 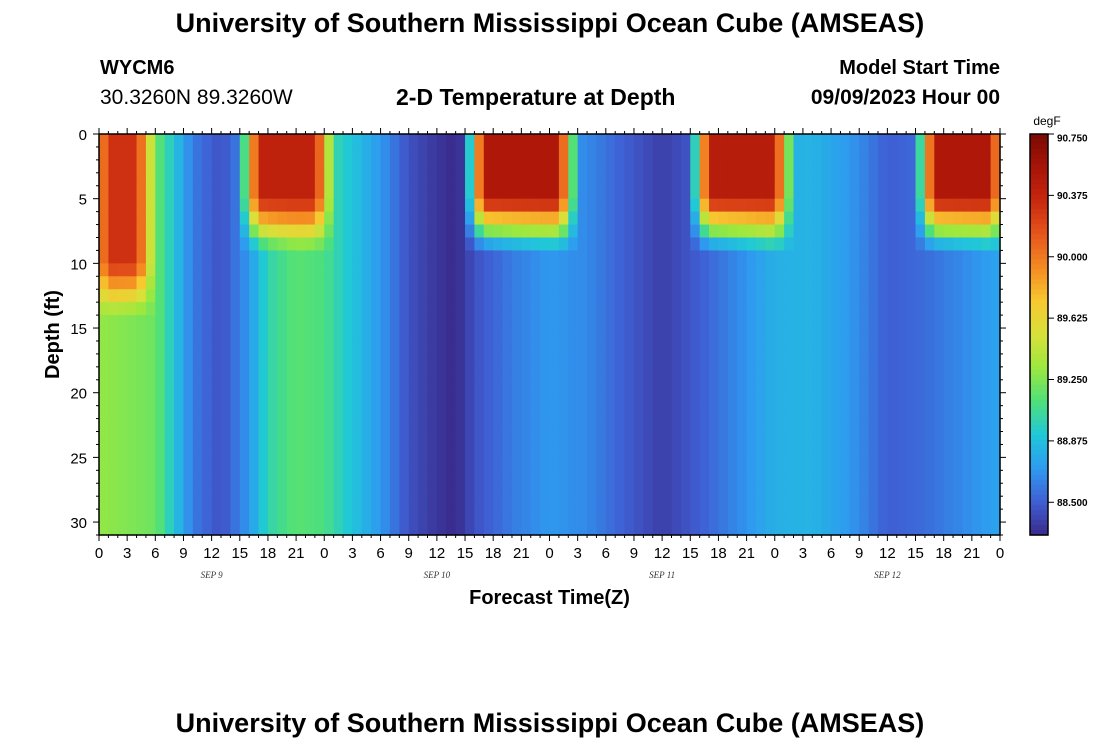 What do you see at coordinates (549, 598) in the screenshot?
I see `x-axis-title: Forecast Time(Z)` at bounding box center [549, 598].